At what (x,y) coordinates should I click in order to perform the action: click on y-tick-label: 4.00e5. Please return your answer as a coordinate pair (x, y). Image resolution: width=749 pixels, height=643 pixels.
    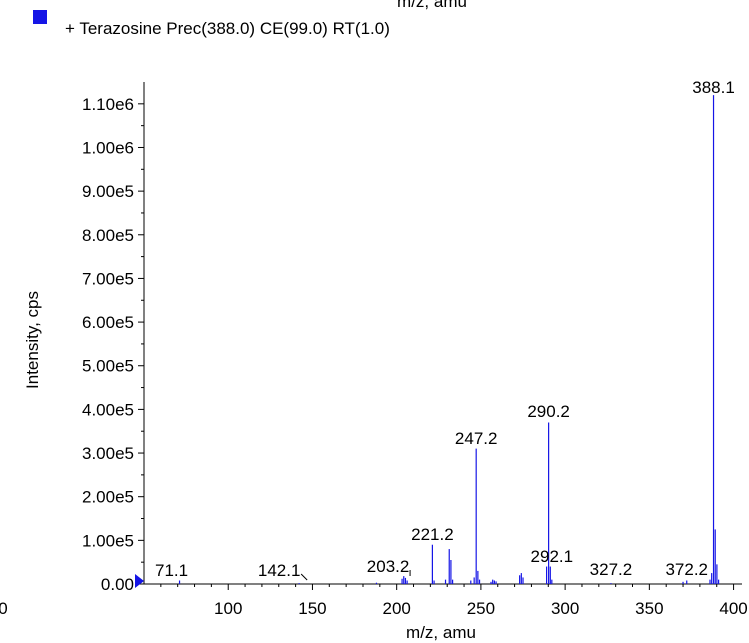
    Looking at the image, I should click on (108, 409).